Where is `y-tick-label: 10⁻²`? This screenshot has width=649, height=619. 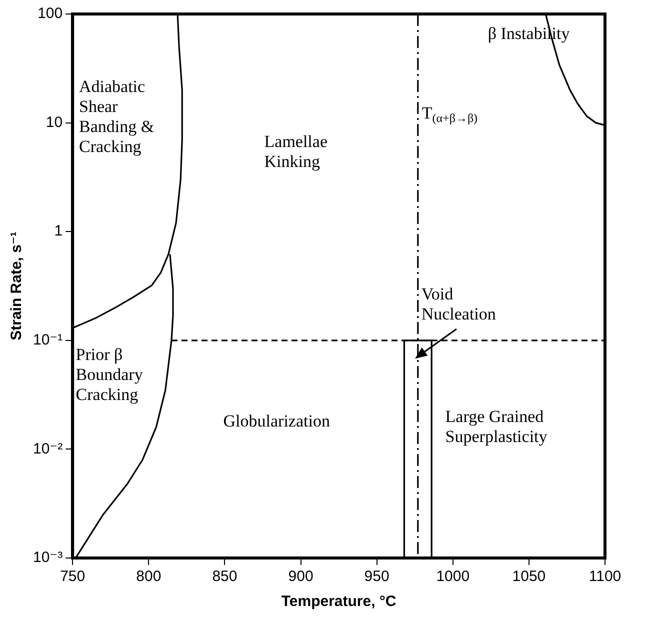
y-tick-label: 10⁻² is located at coordinates (47, 449).